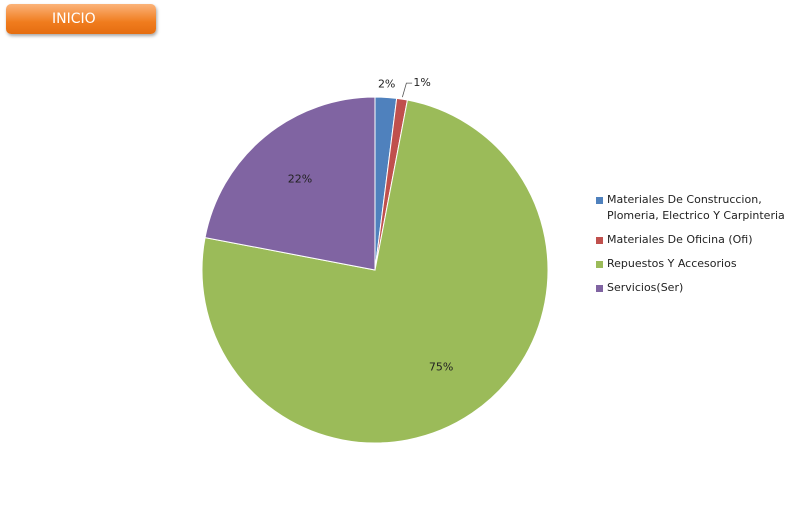 Image resolution: width=795 pixels, height=508 pixels. I want to click on leader-line, so click(407, 90).